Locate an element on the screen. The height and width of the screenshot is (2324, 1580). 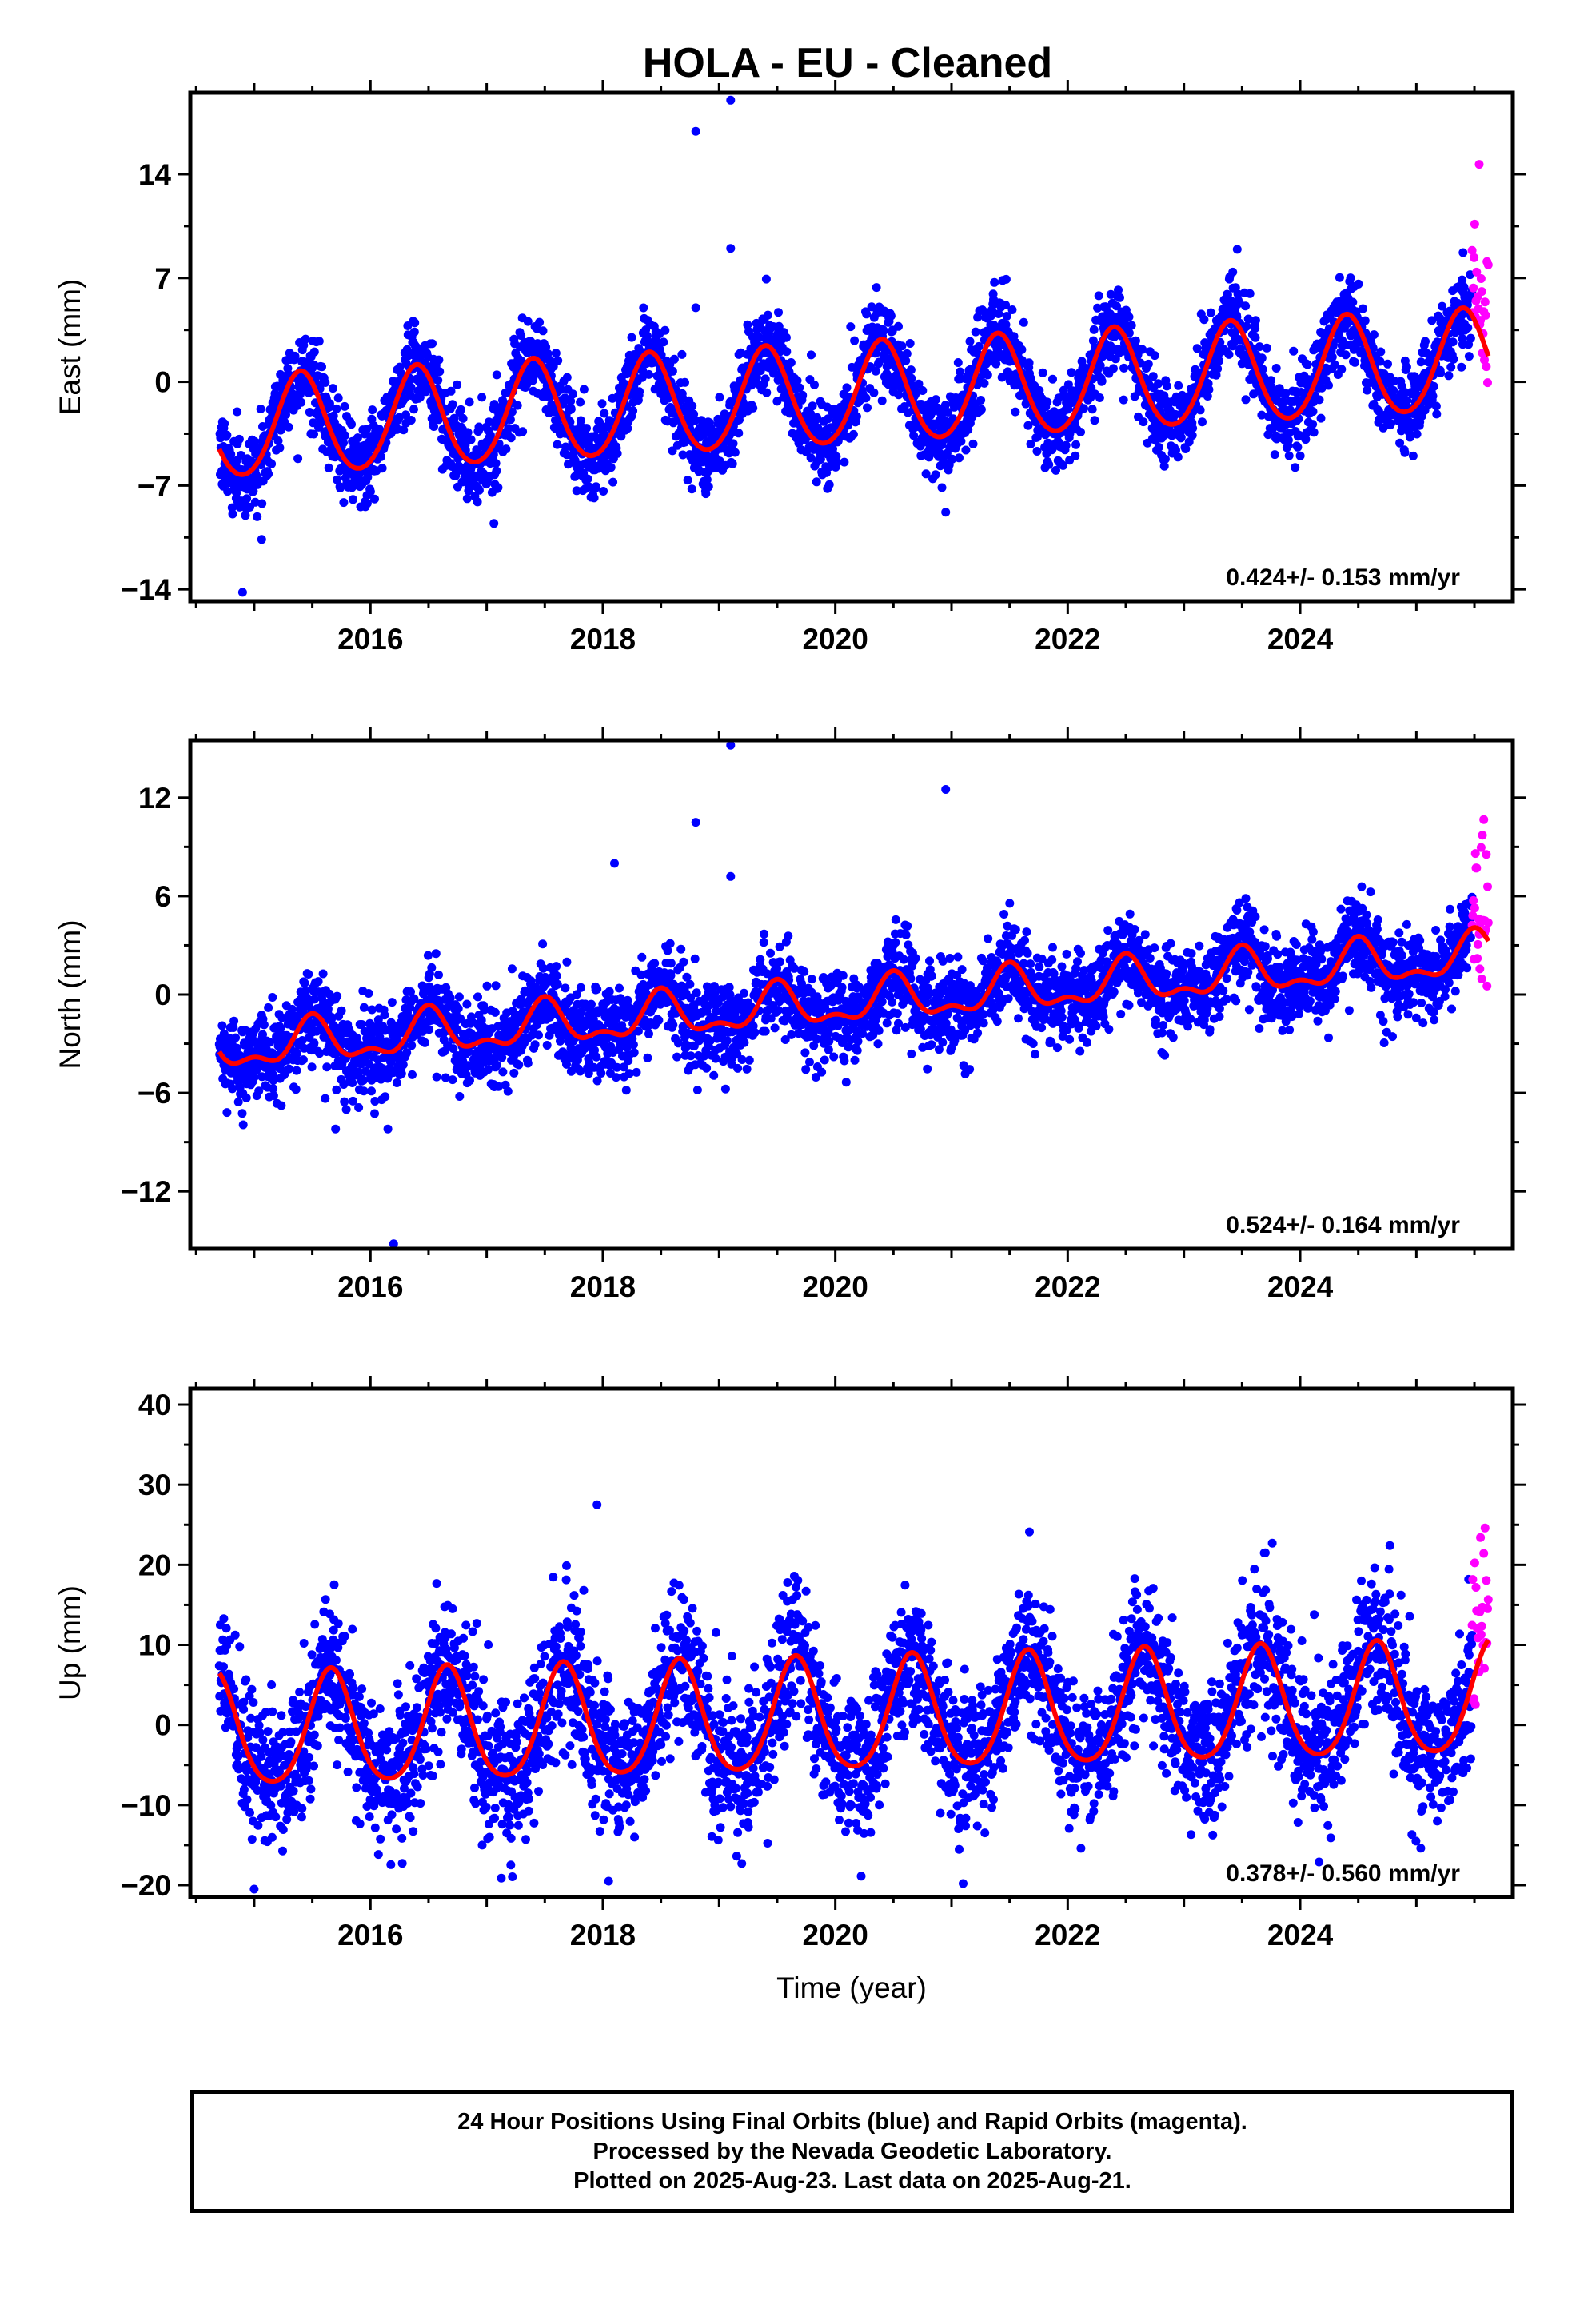
rate-annotation: 0.424+/- 0.153 mm/yr is located at coordinates (1343, 577).